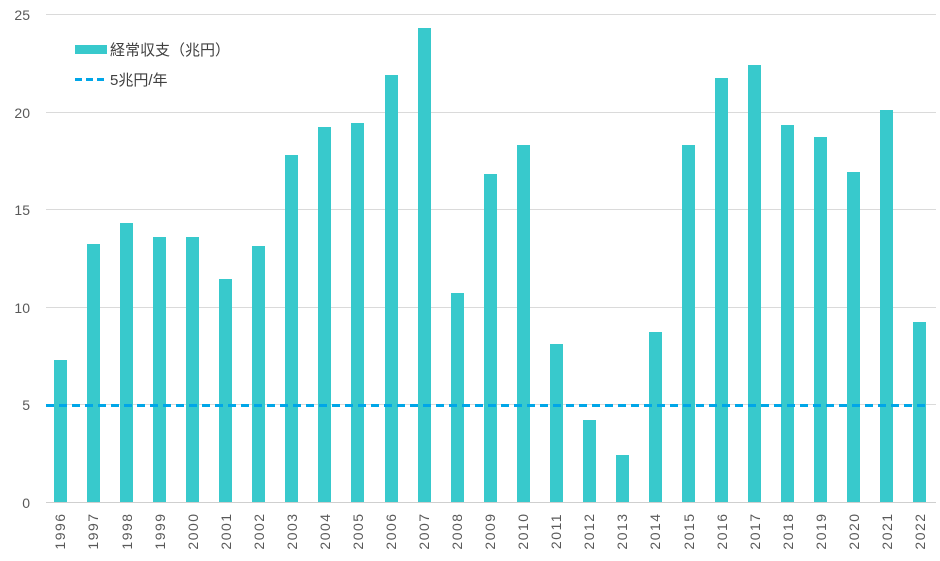 The width and height of the screenshot is (940, 561). Describe the element at coordinates (193, 369) in the screenshot. I see `bar-2000` at that location.